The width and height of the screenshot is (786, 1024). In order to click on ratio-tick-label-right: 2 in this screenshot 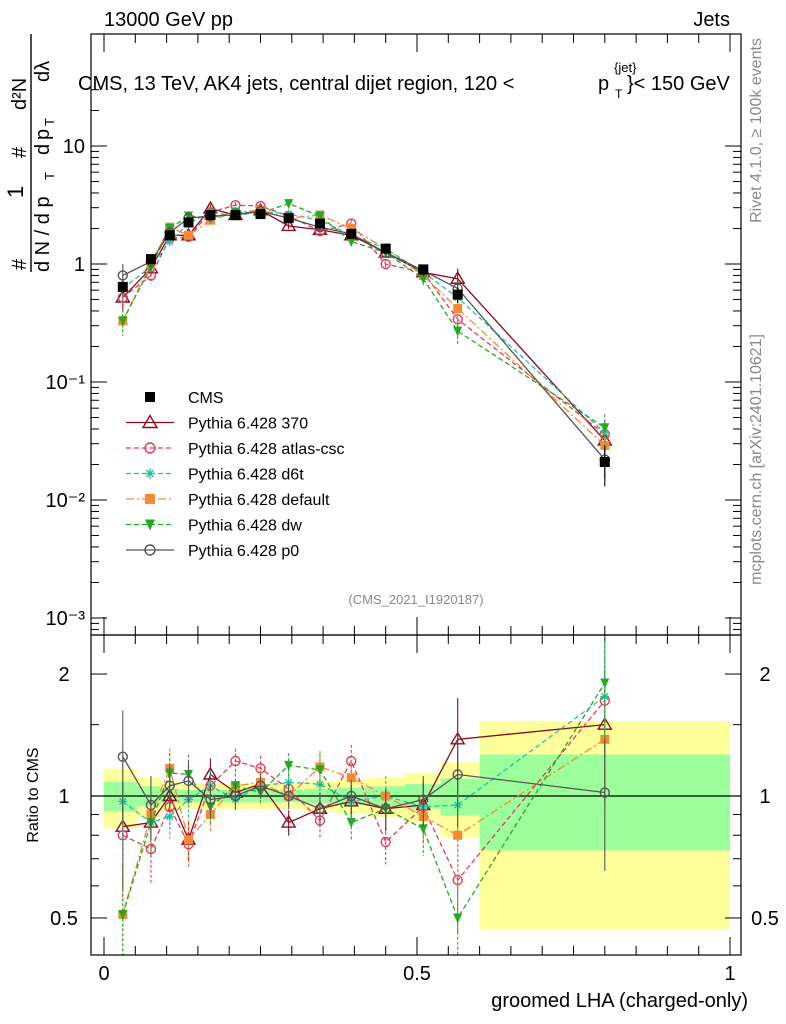, I will do `click(764, 675)`.